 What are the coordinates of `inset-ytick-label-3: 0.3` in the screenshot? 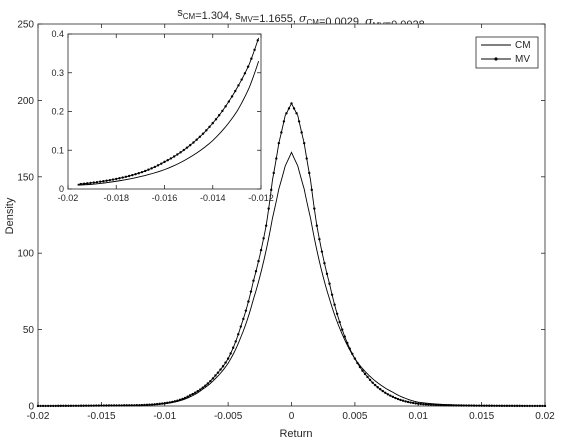 It's located at (57, 73).